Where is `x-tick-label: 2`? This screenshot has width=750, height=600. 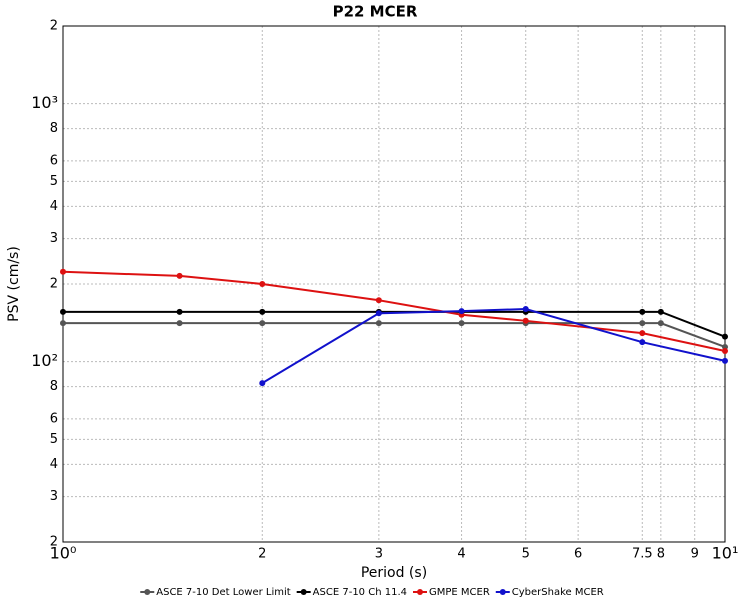
x-tick-label: 2 is located at coordinates (262, 554).